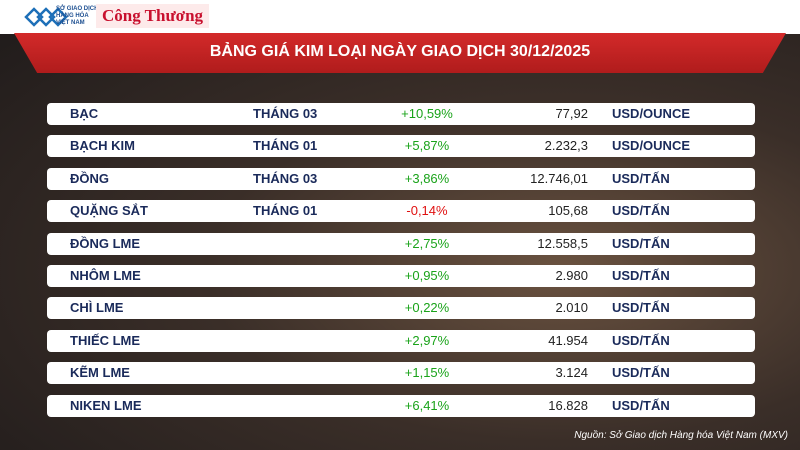  Describe the element at coordinates (84, 113) in the screenshot. I see `metal-name: BẠC` at that location.